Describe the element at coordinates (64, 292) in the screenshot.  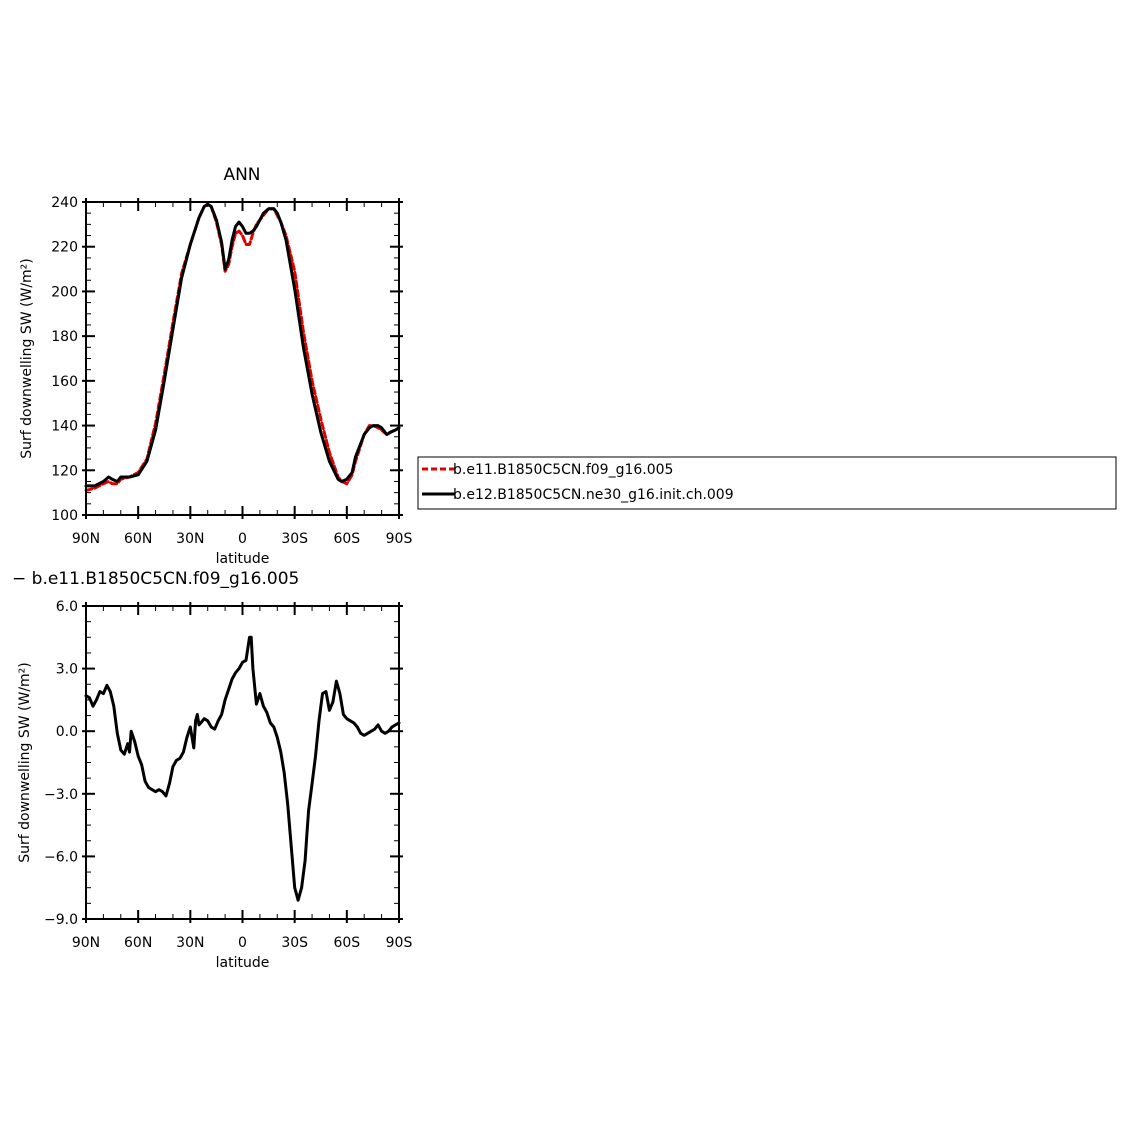
I see `y-tick-label: 200` at that location.